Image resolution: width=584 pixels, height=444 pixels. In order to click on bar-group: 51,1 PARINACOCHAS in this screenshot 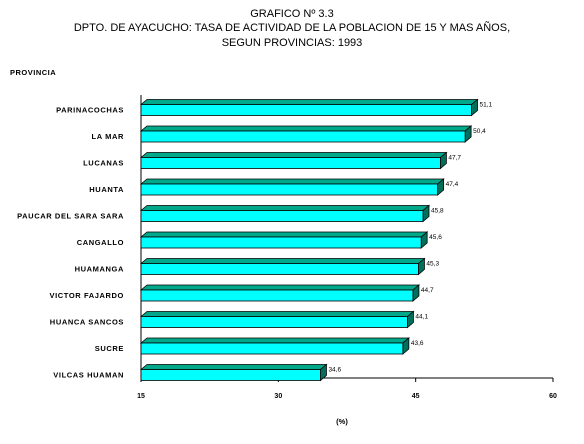, I will do `click(274, 107)`.